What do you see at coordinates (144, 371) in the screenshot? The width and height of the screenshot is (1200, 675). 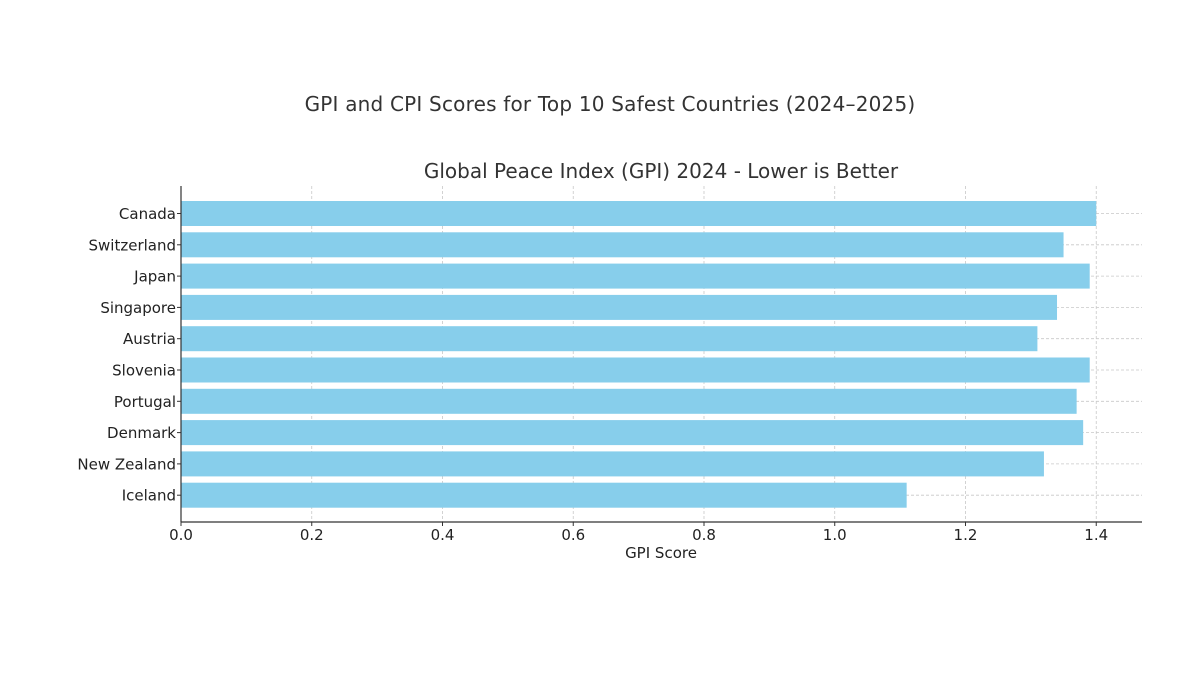 I see `y-tick-label: Slovenia` at bounding box center [144, 371].